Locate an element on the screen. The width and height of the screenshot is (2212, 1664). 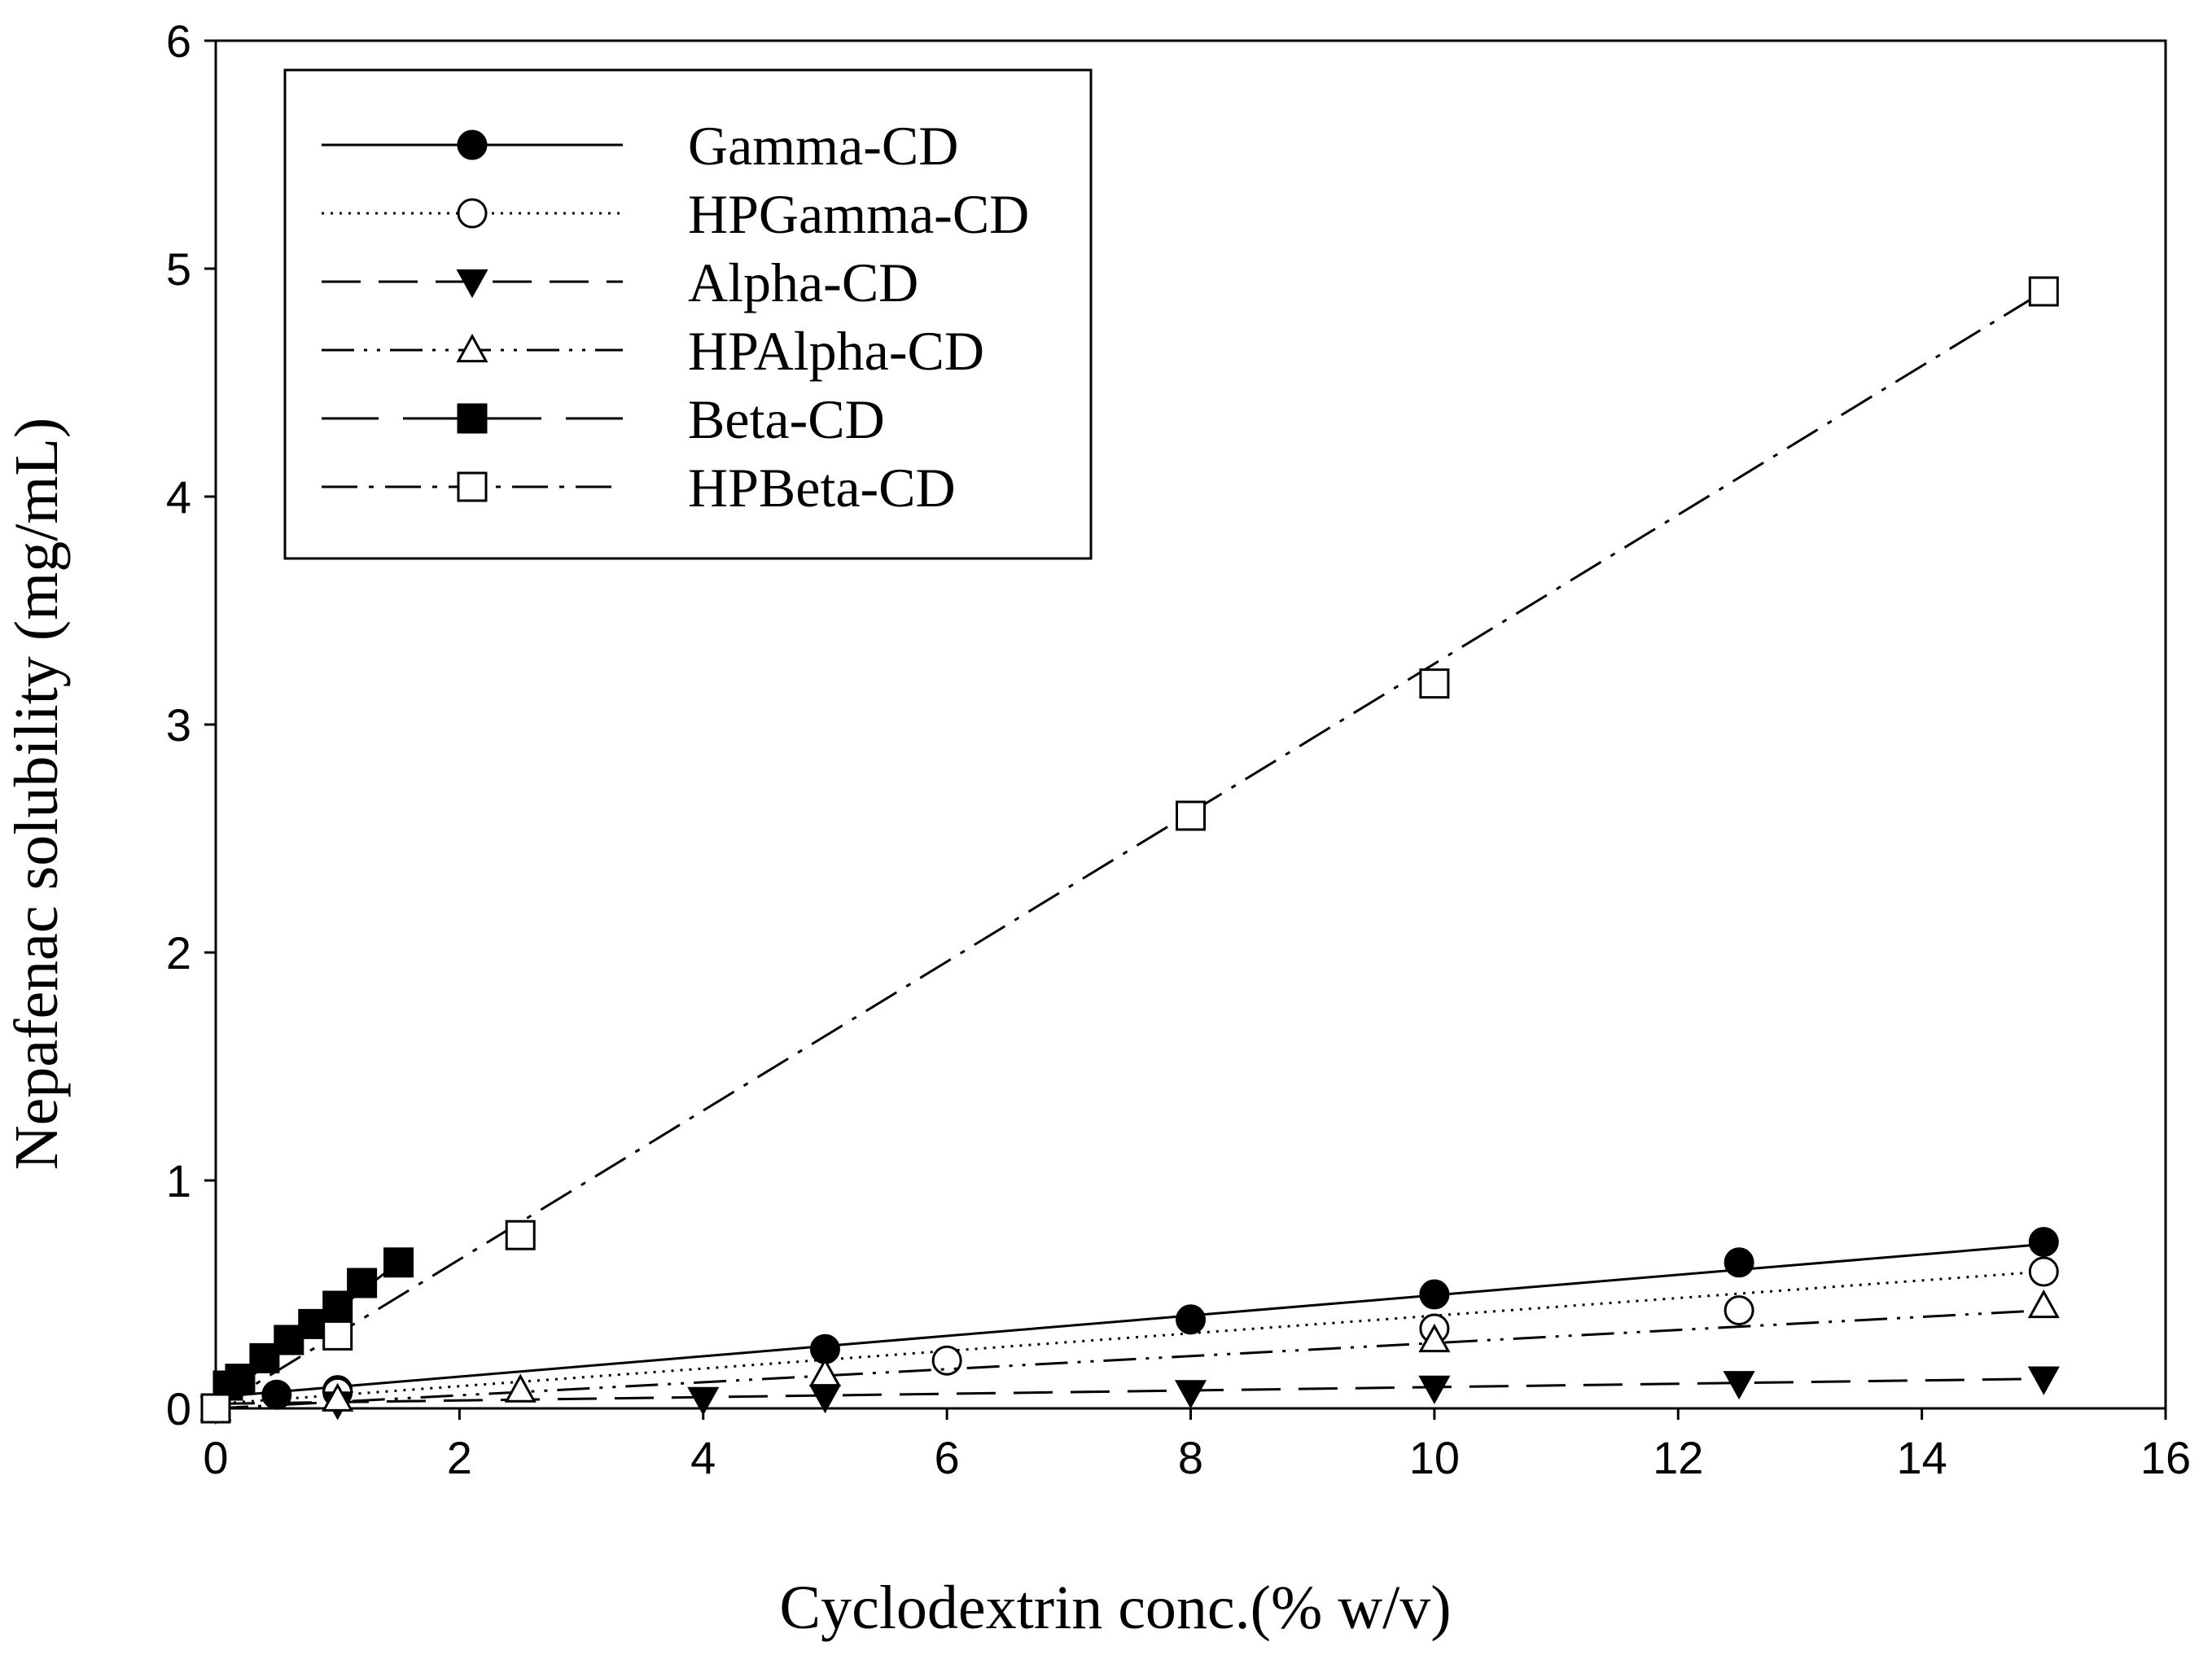
y-tick-label: 3 is located at coordinates (178, 725).